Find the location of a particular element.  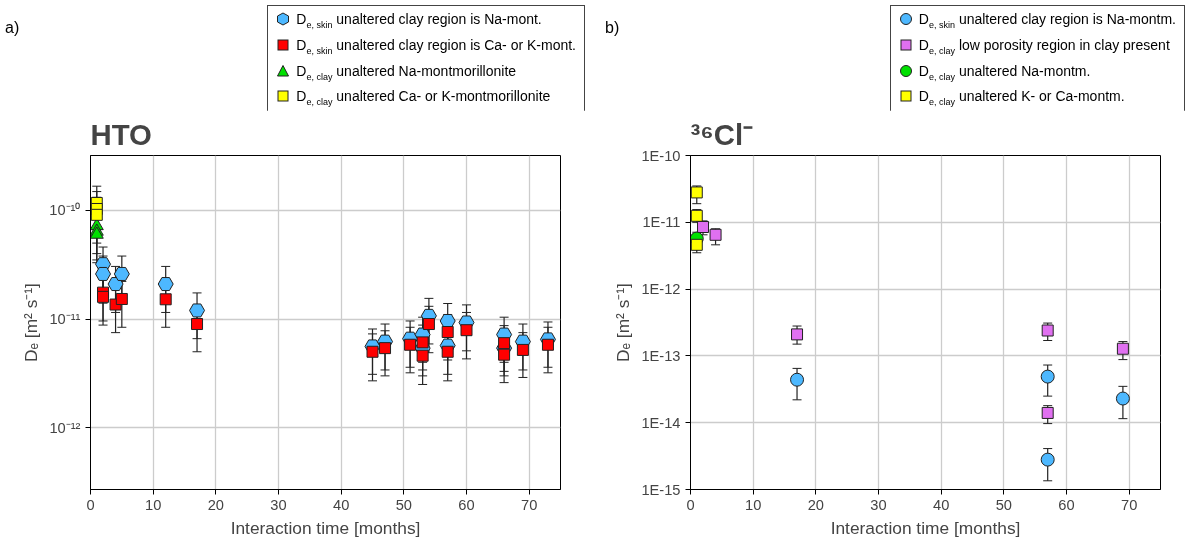

y-tick-label: 1E-12 is located at coordinates (661, 289).